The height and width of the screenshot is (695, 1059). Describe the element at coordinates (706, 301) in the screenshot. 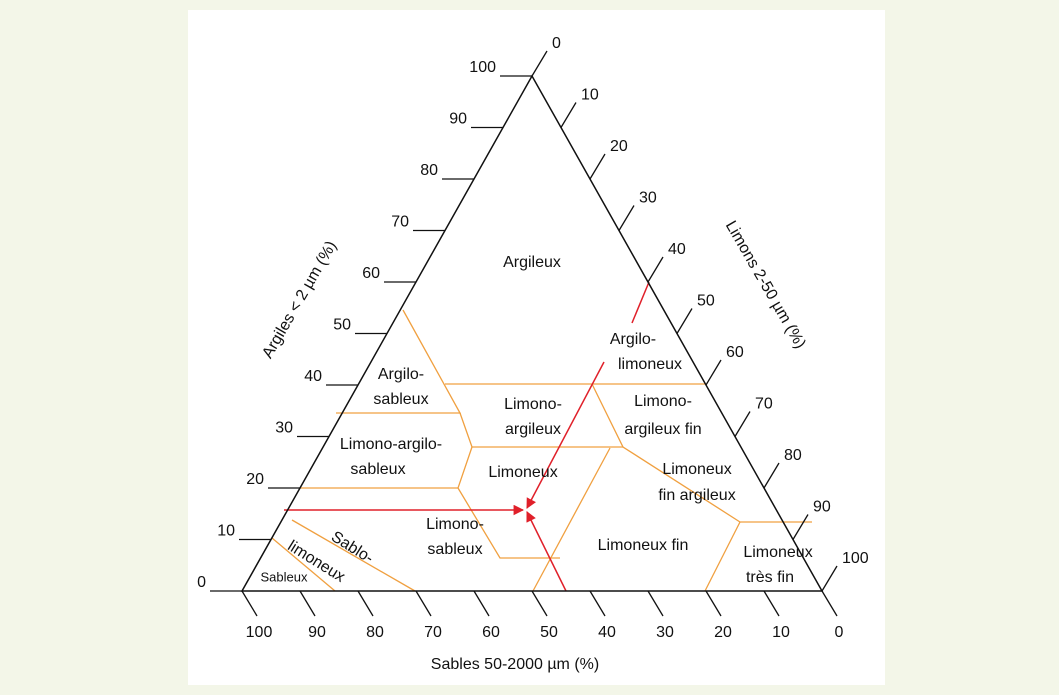

I see `silt-tick-label: 50` at that location.